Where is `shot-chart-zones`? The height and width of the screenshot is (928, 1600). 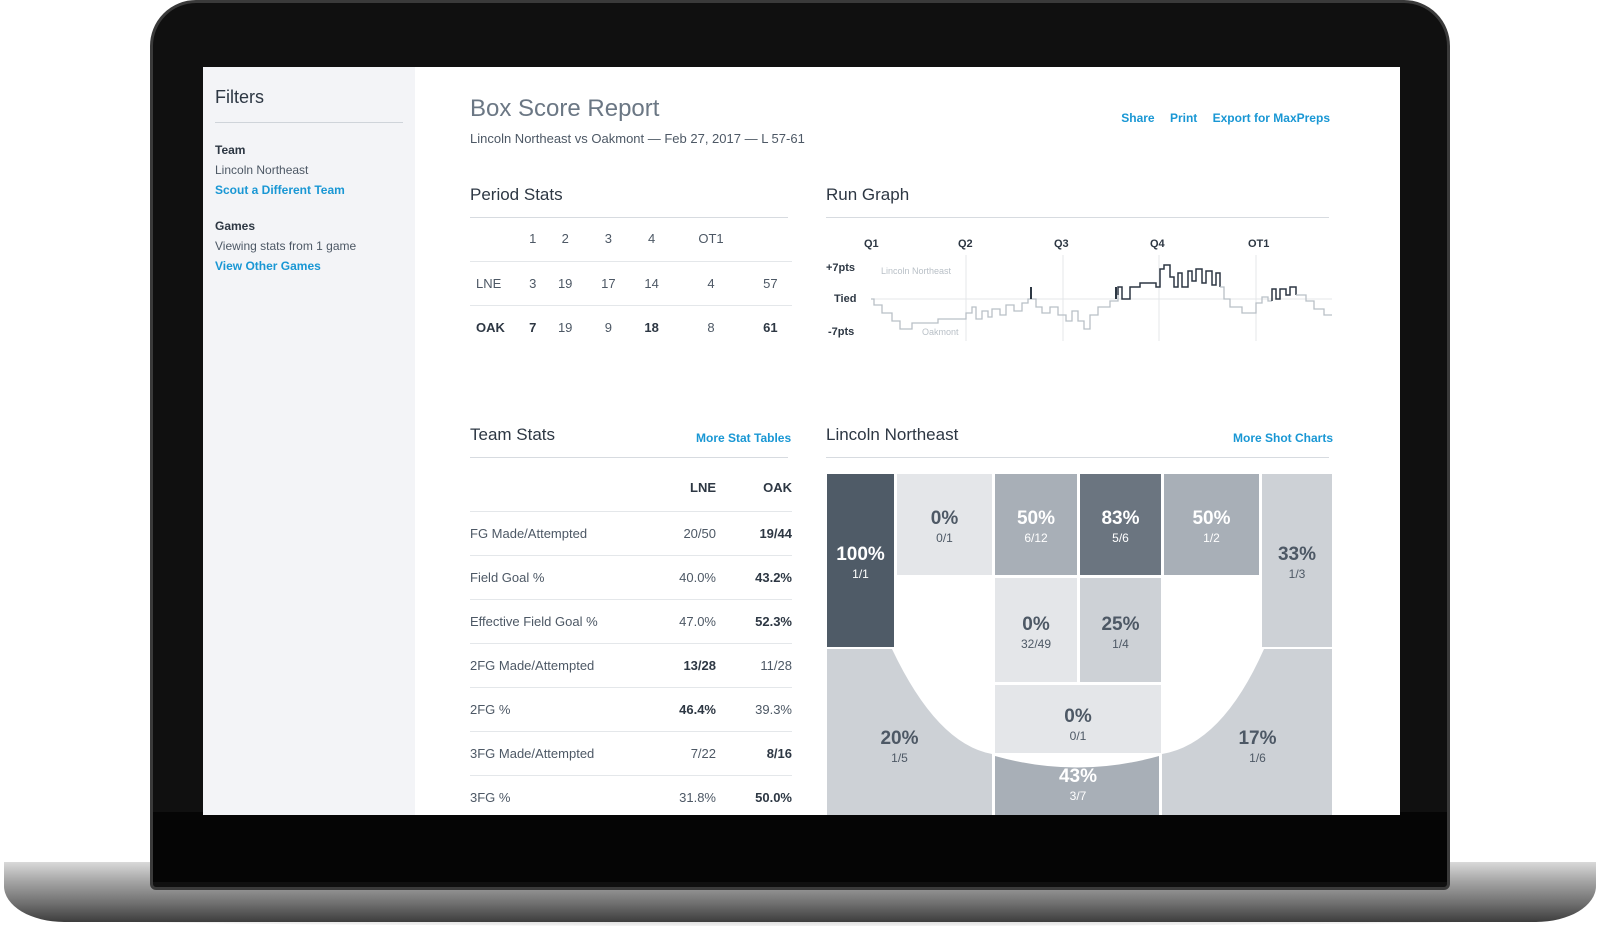
shot-chart-zones is located at coordinates (1079, 644).